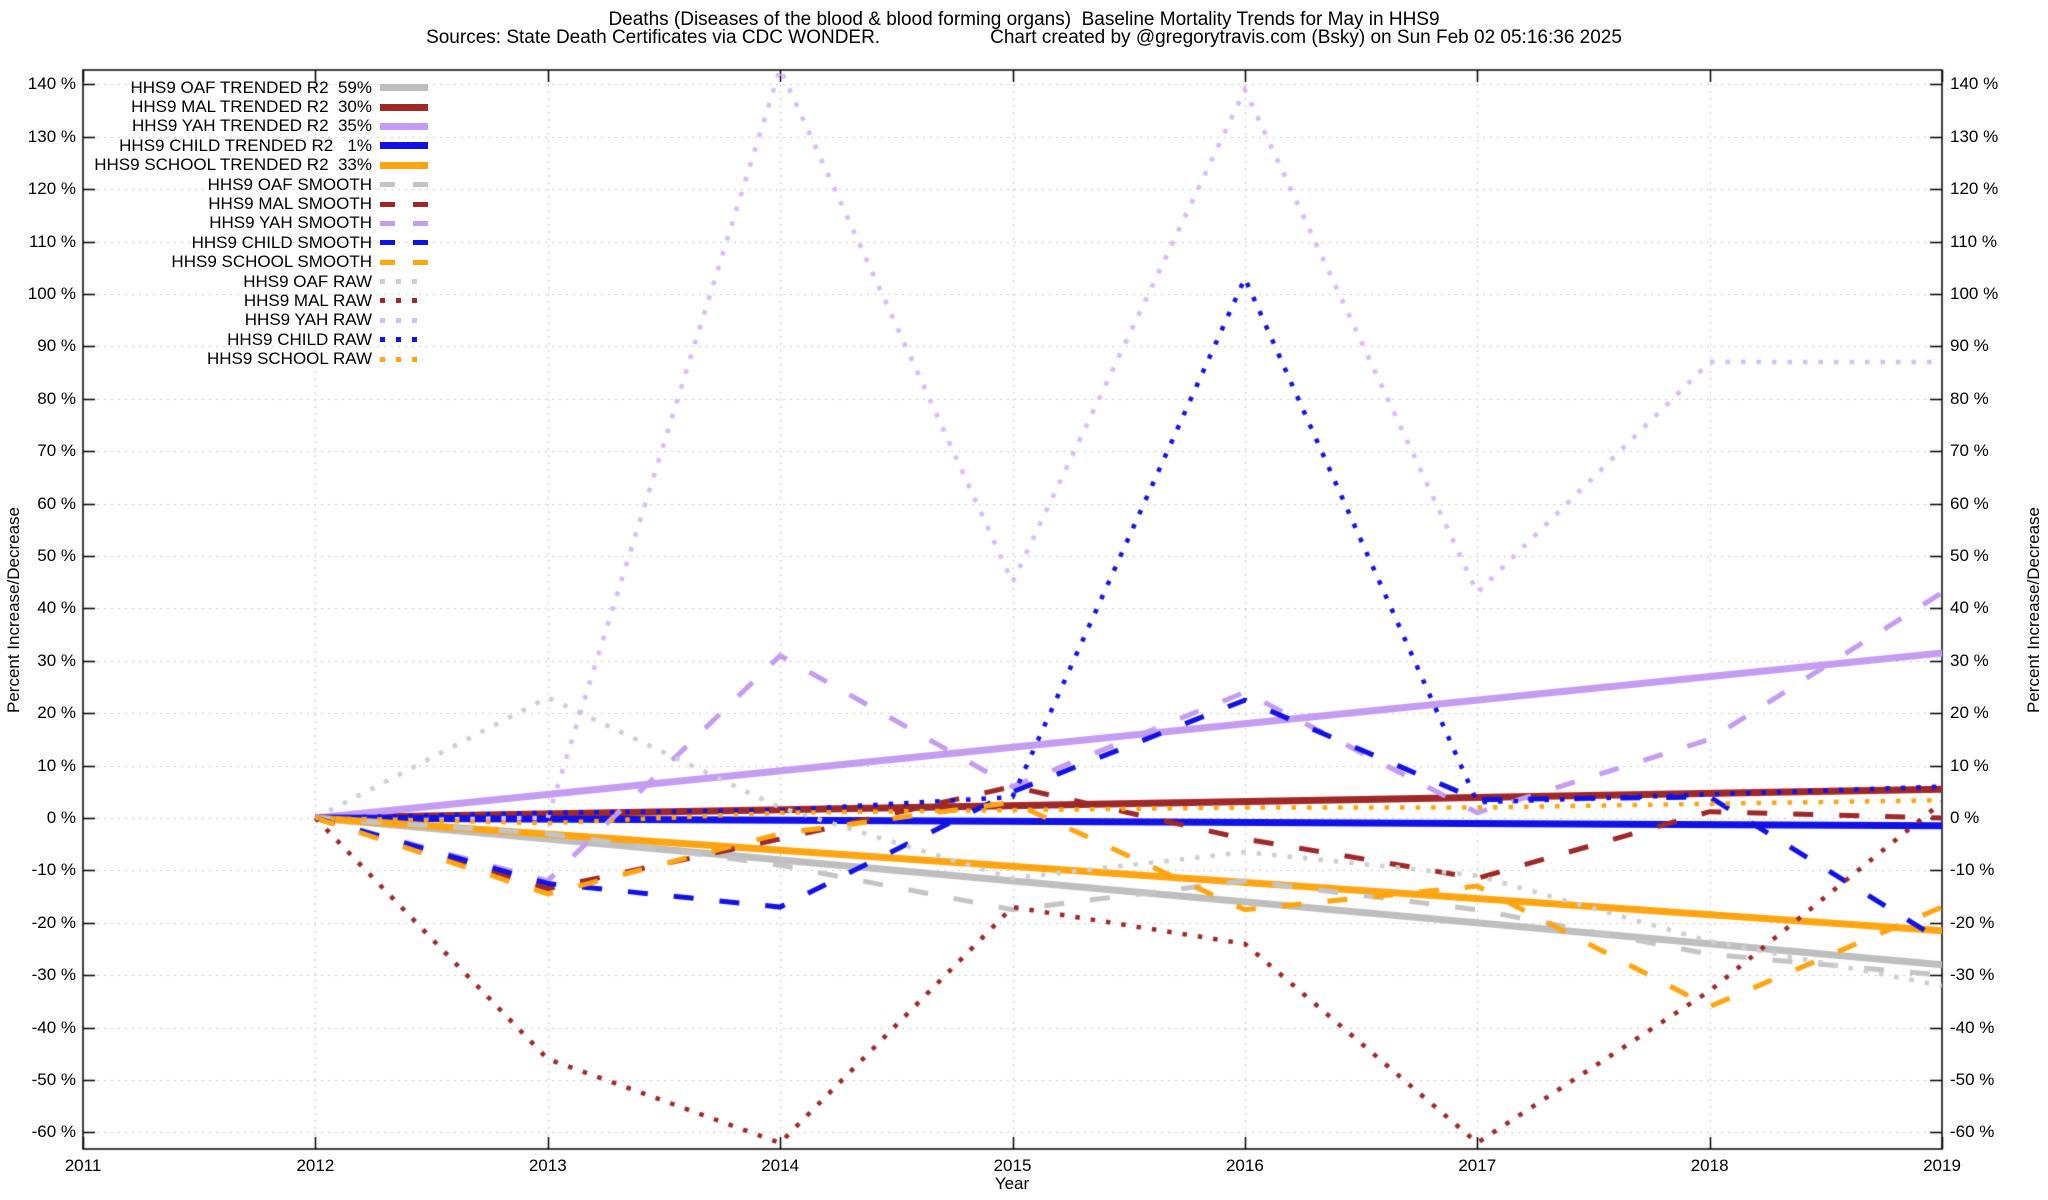 This screenshot has width=2048, height=1200. Describe the element at coordinates (1974, 136) in the screenshot. I see `y-tick-label-right: 130 %` at that location.